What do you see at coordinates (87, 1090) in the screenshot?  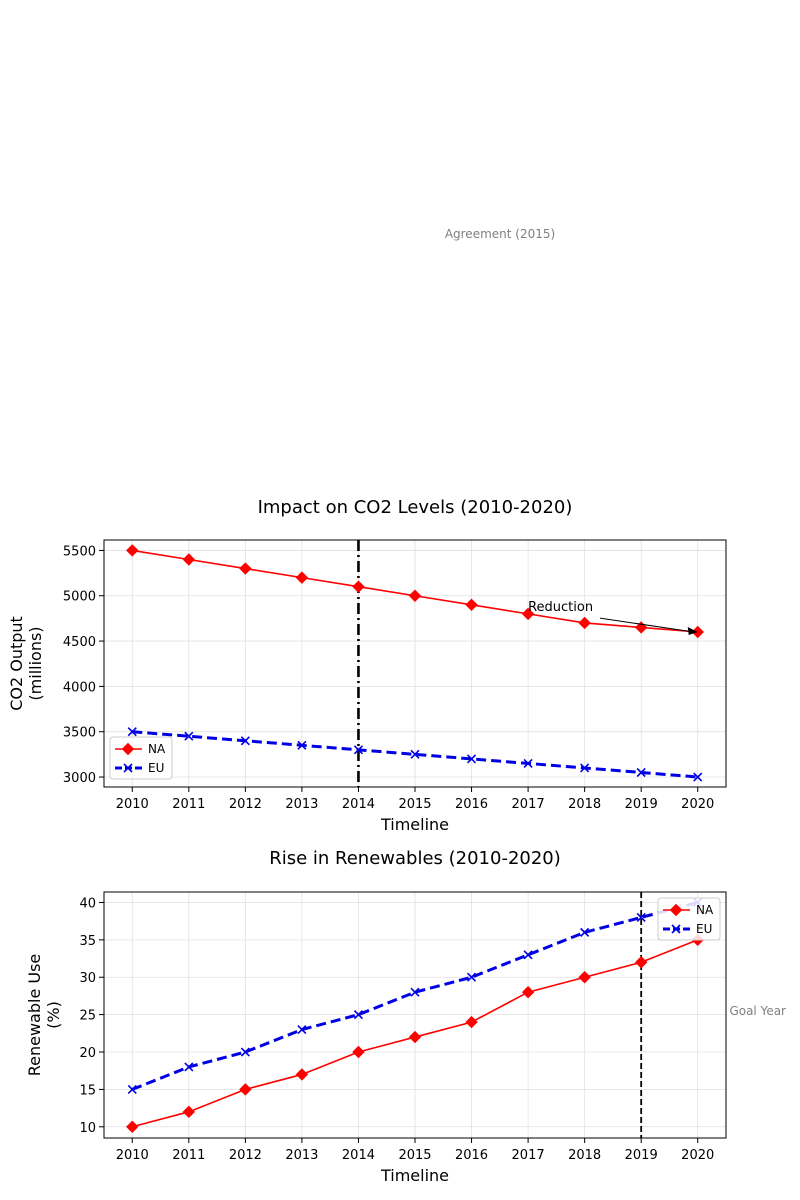 I see `y-tick-label: 15` at bounding box center [87, 1090].